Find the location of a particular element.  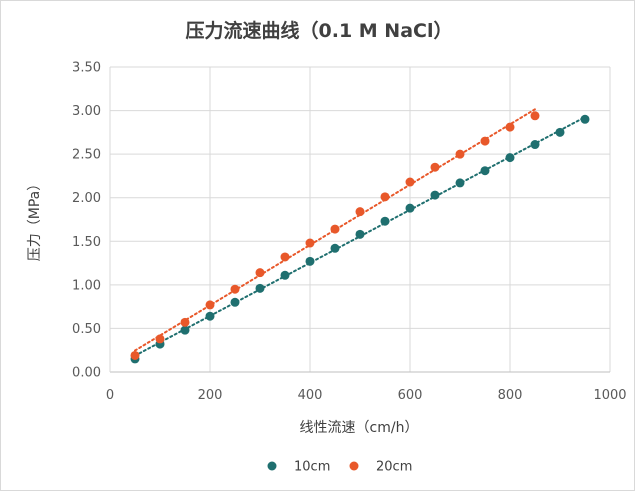

y-tick-label: 3.00 is located at coordinates (86, 111).